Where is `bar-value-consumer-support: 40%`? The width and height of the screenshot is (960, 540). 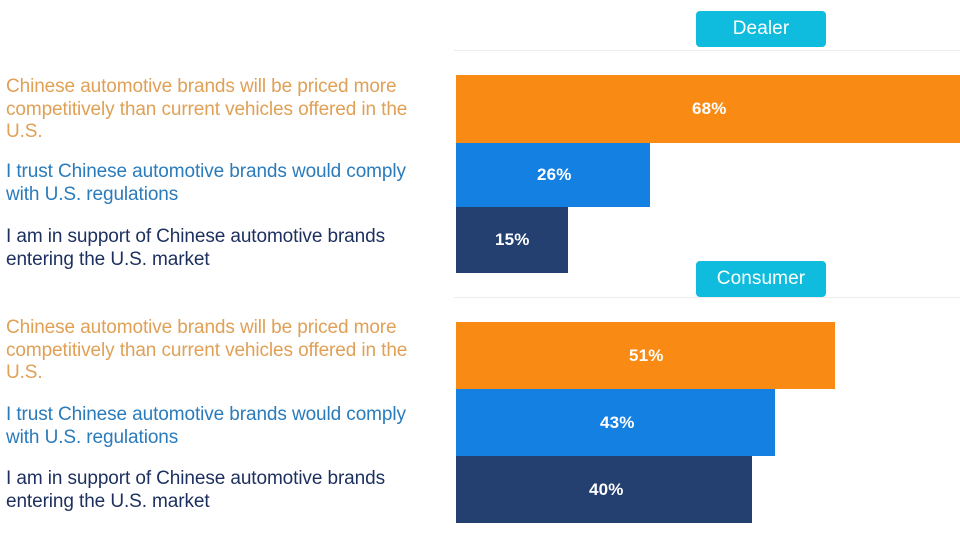
bar-value-consumer-support: 40% is located at coordinates (606, 489).